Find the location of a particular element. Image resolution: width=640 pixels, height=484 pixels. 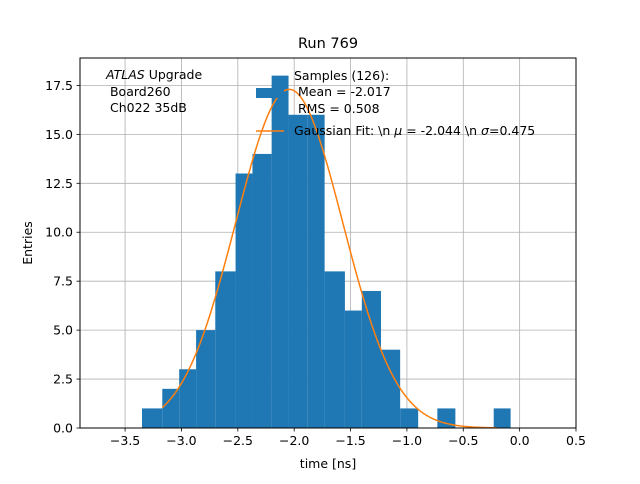

upgrade-label: Upgrade is located at coordinates (174, 74).